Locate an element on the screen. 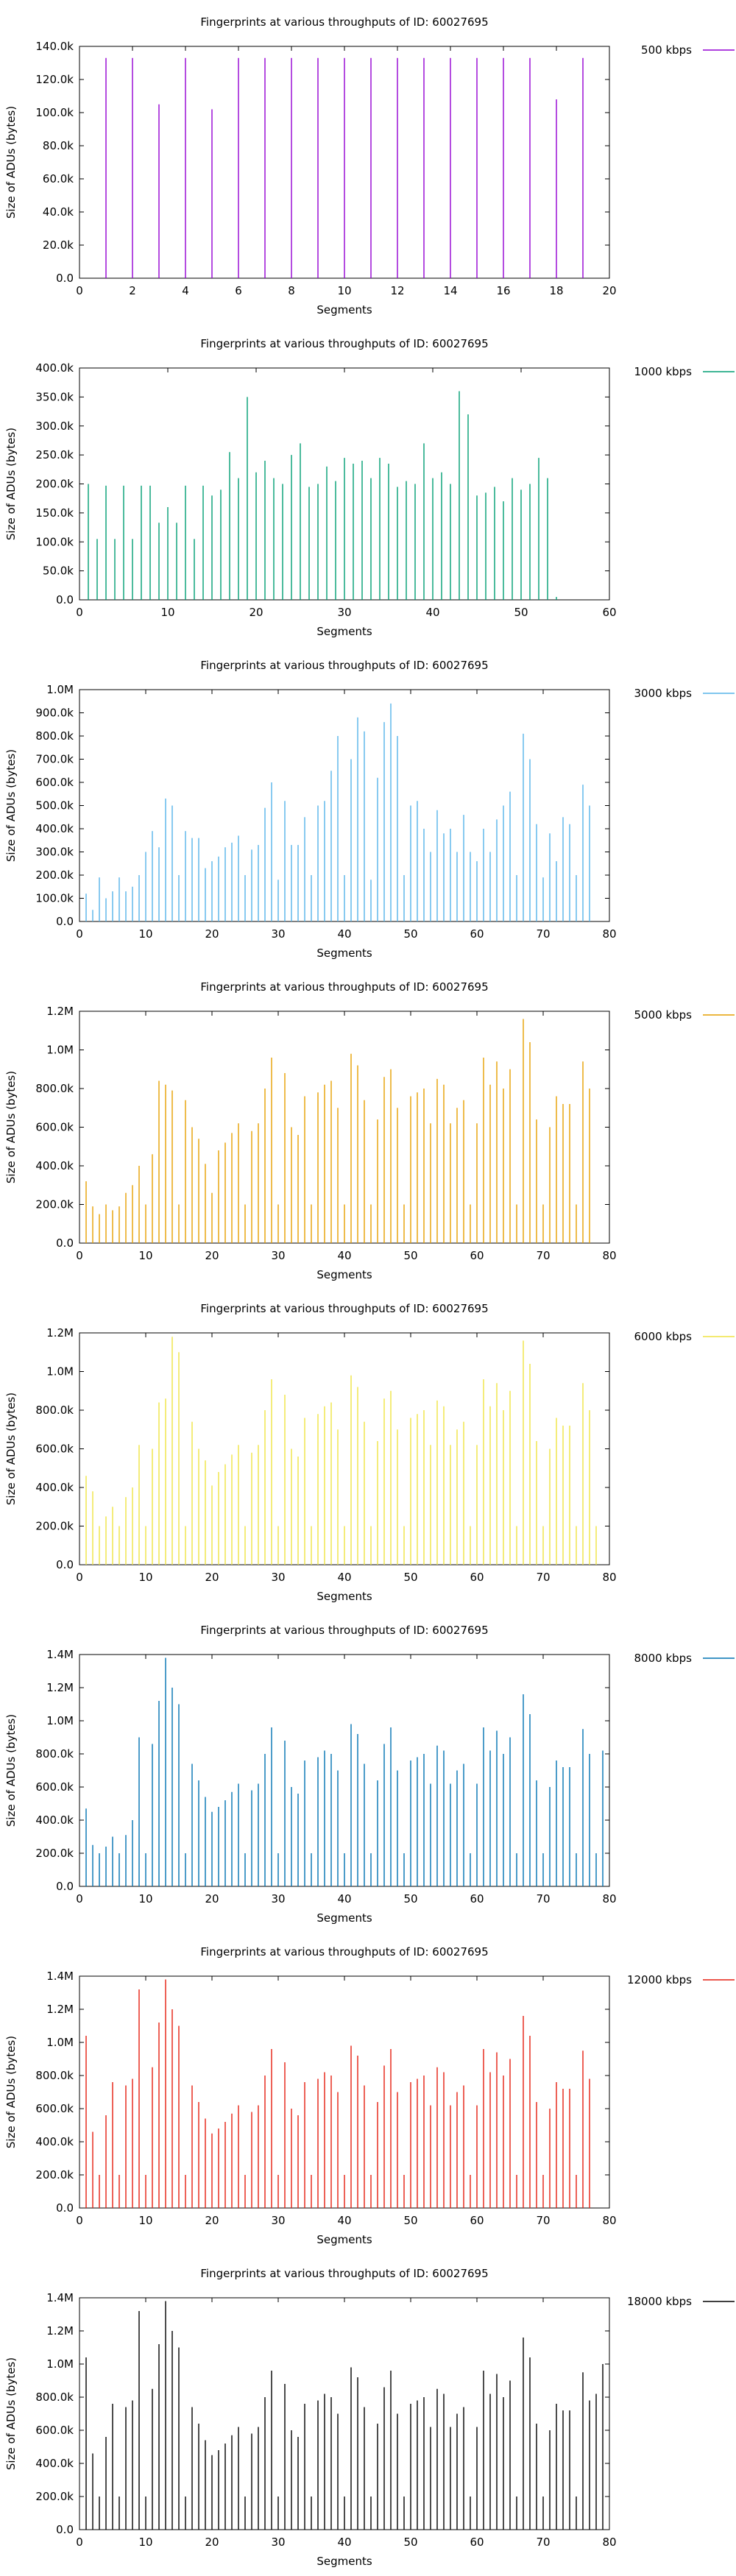  y-tick-label: 40.0k is located at coordinates (59, 212).